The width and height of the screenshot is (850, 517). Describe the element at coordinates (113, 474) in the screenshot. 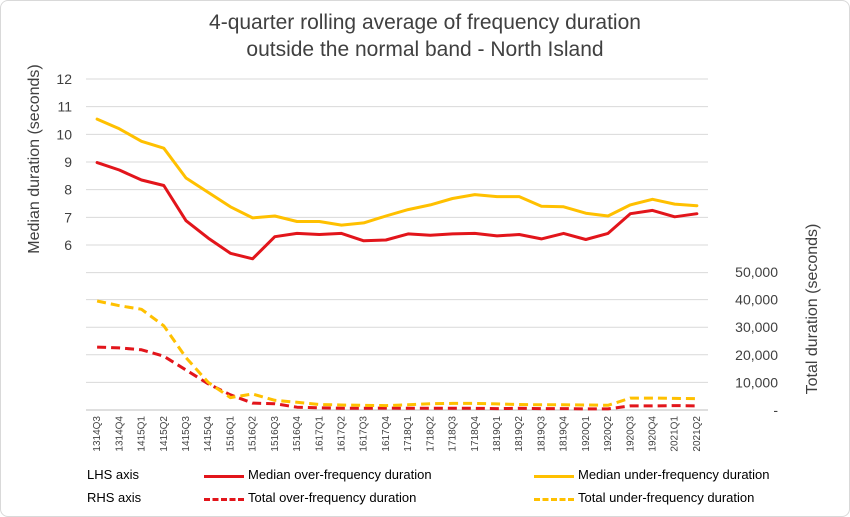

I see `legend-lhs-label: LHS axis` at that location.